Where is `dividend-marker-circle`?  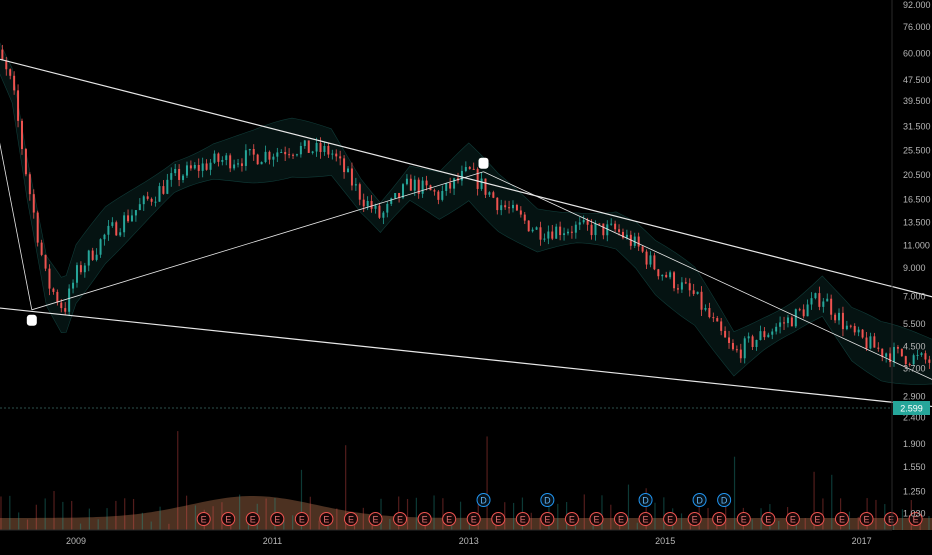
dividend-marker-circle is located at coordinates (645, 500).